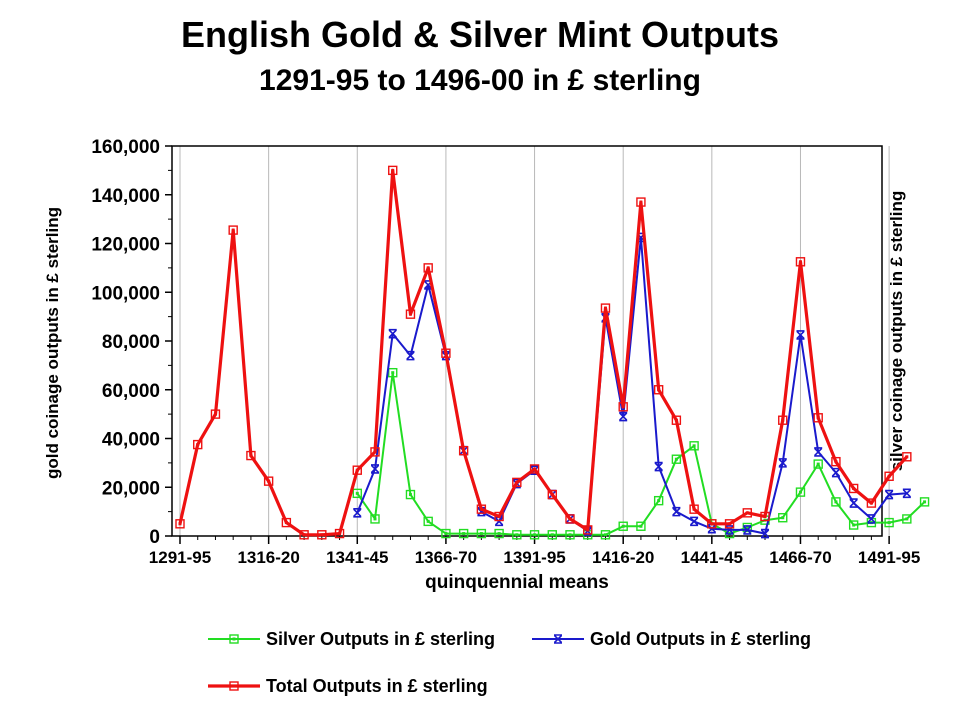  I want to click on chart-subtitle: 1291-95 to 1496-00 in £ sterling, so click(480, 80).